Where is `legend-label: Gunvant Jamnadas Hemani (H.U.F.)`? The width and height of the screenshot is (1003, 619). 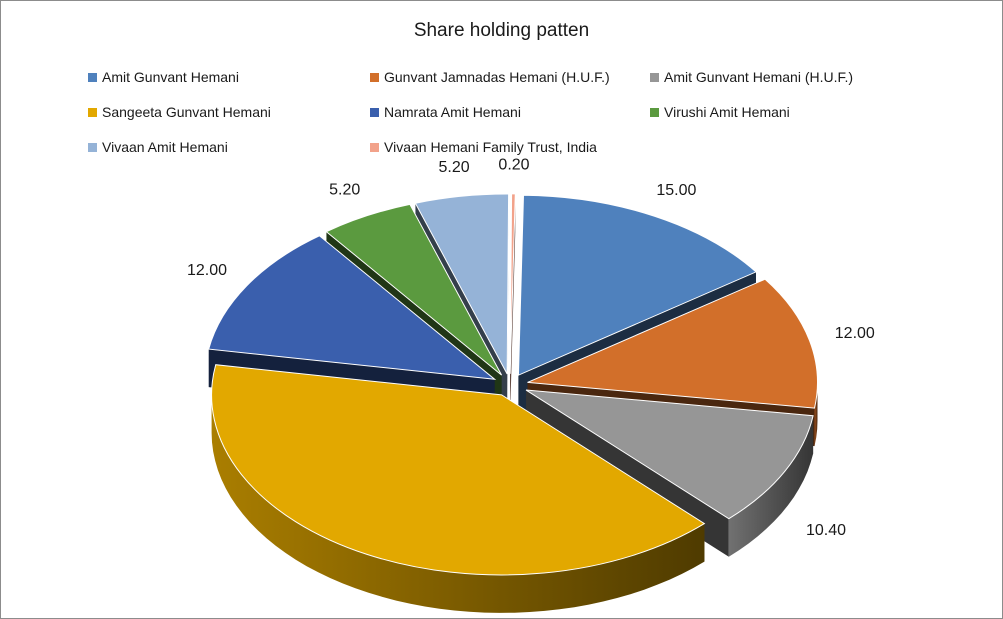 legend-label: Gunvant Jamnadas Hemani (H.U.F.) is located at coordinates (497, 77).